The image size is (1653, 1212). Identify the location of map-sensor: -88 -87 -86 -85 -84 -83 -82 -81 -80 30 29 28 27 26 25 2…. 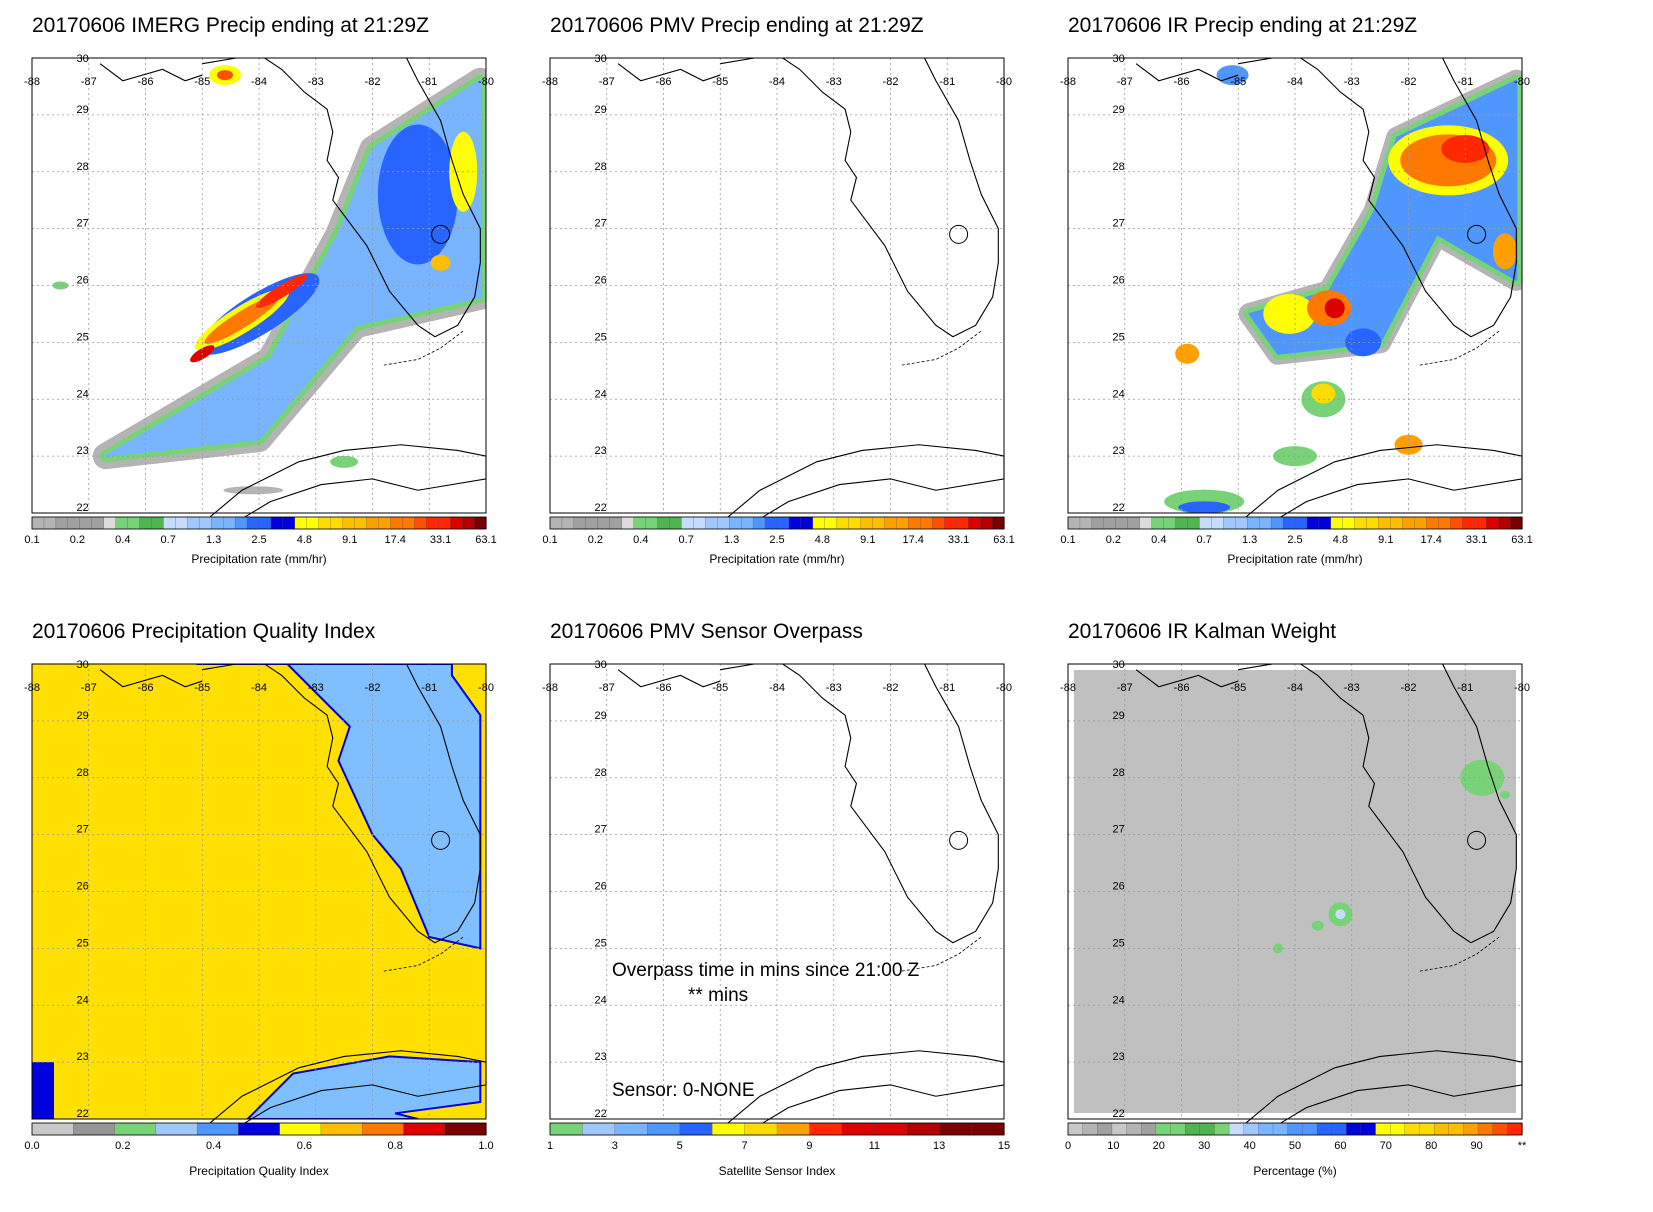
(777, 905).